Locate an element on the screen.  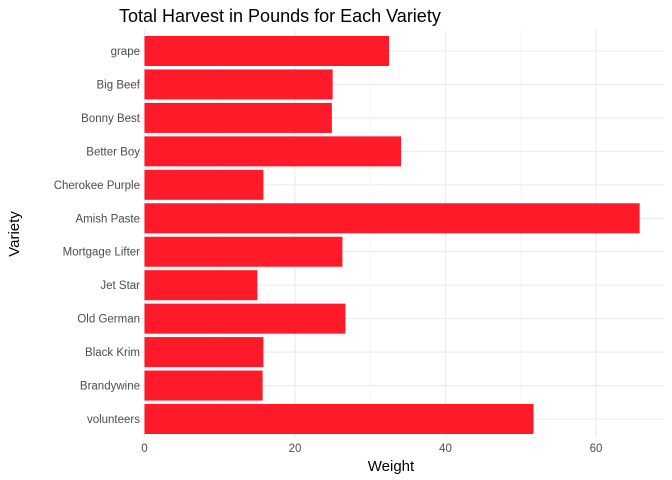
y-tick-label: grape is located at coordinates (125, 52).